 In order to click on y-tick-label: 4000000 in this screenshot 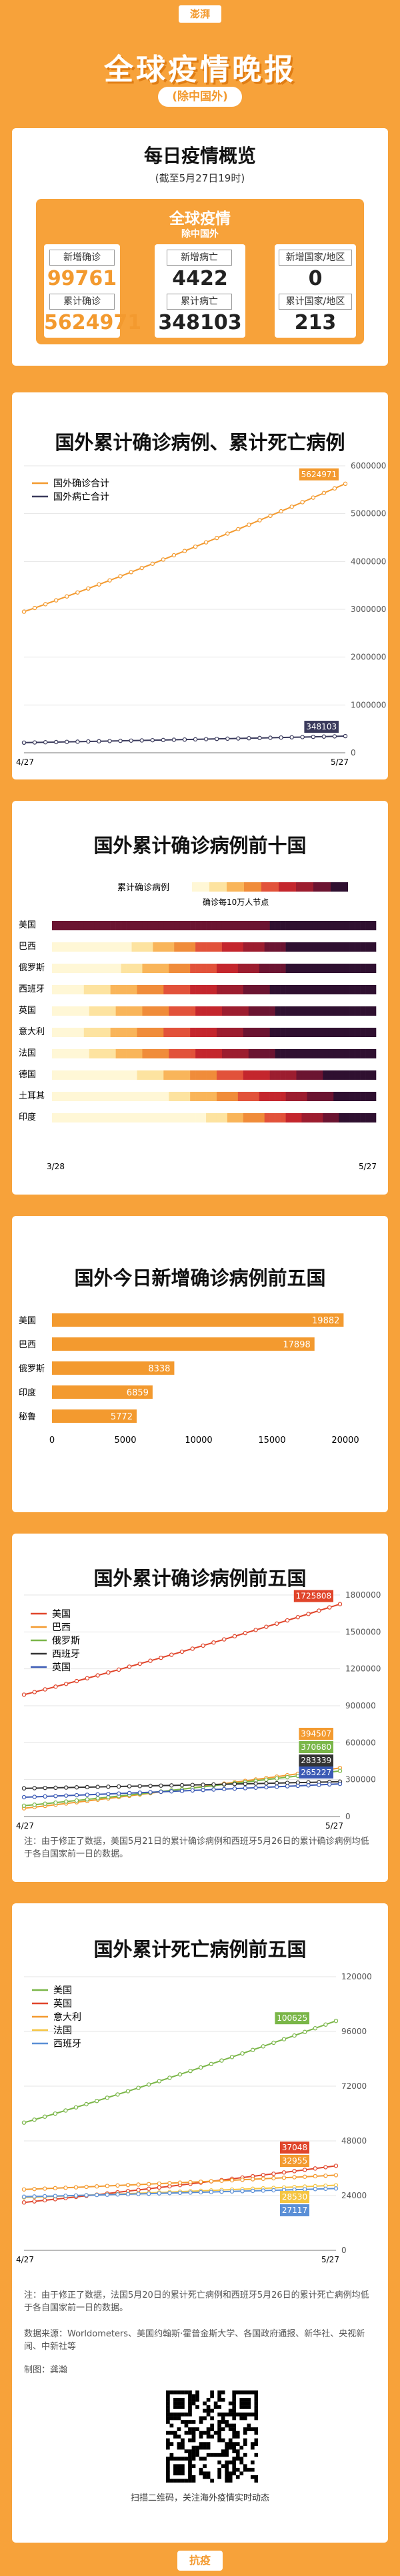, I will do `click(368, 561)`.